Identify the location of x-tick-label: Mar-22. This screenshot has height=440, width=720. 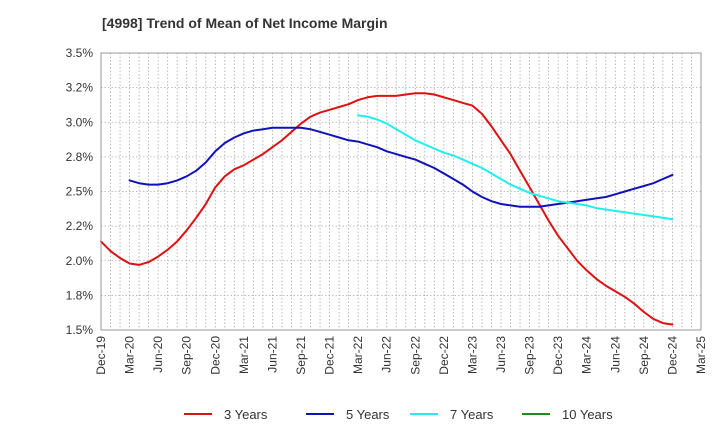
(358, 355).